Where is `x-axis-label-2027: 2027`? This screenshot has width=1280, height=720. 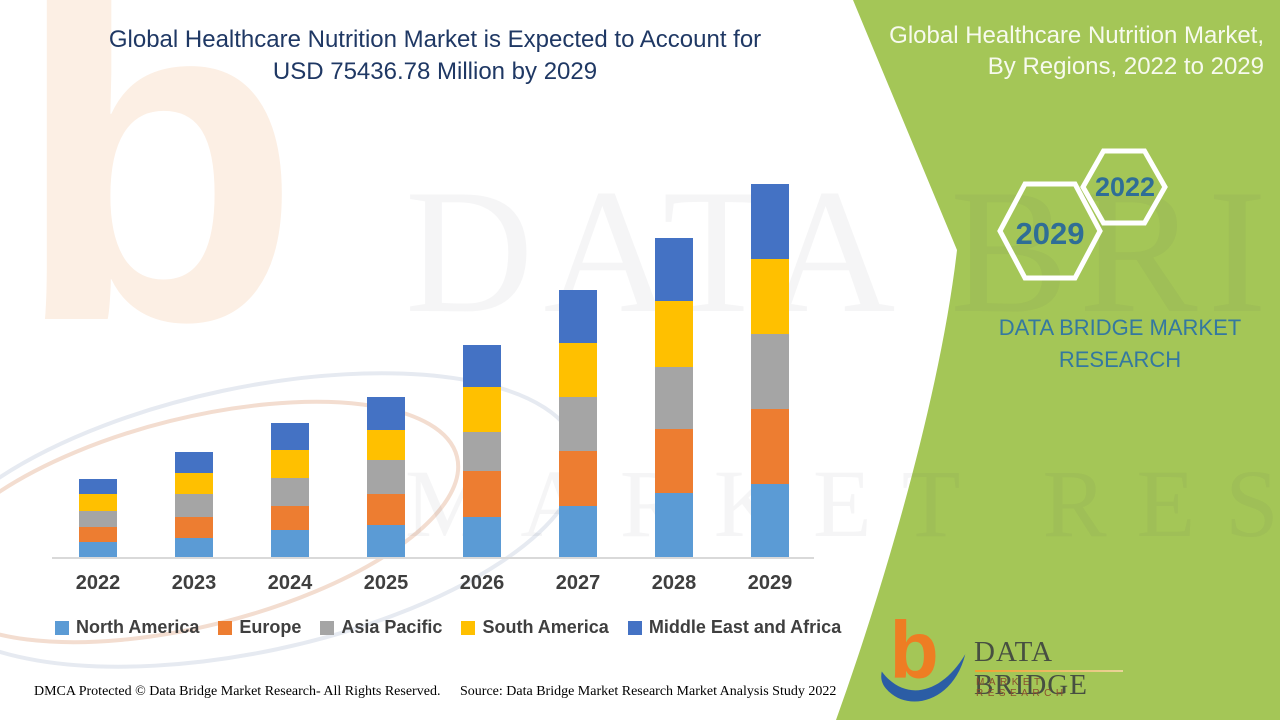
x-axis-label-2027: 2027 is located at coordinates (578, 583).